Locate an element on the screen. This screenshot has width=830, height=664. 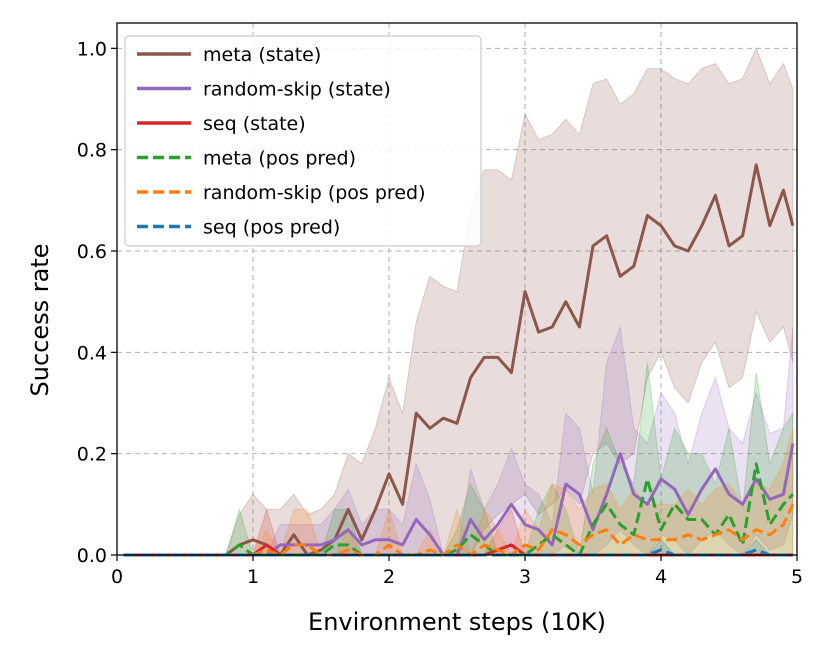
legend-label-meta-state: meta (state) is located at coordinates (262, 55).